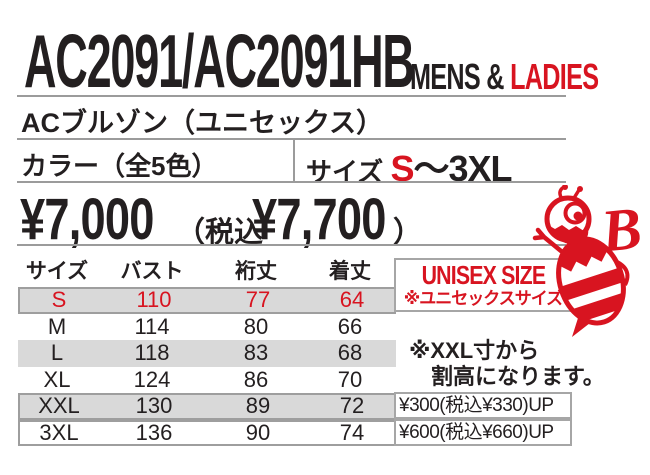 The image size is (650, 475). What do you see at coordinates (154, 300) in the screenshot?
I see `cell-bust: 110` at bounding box center [154, 300].